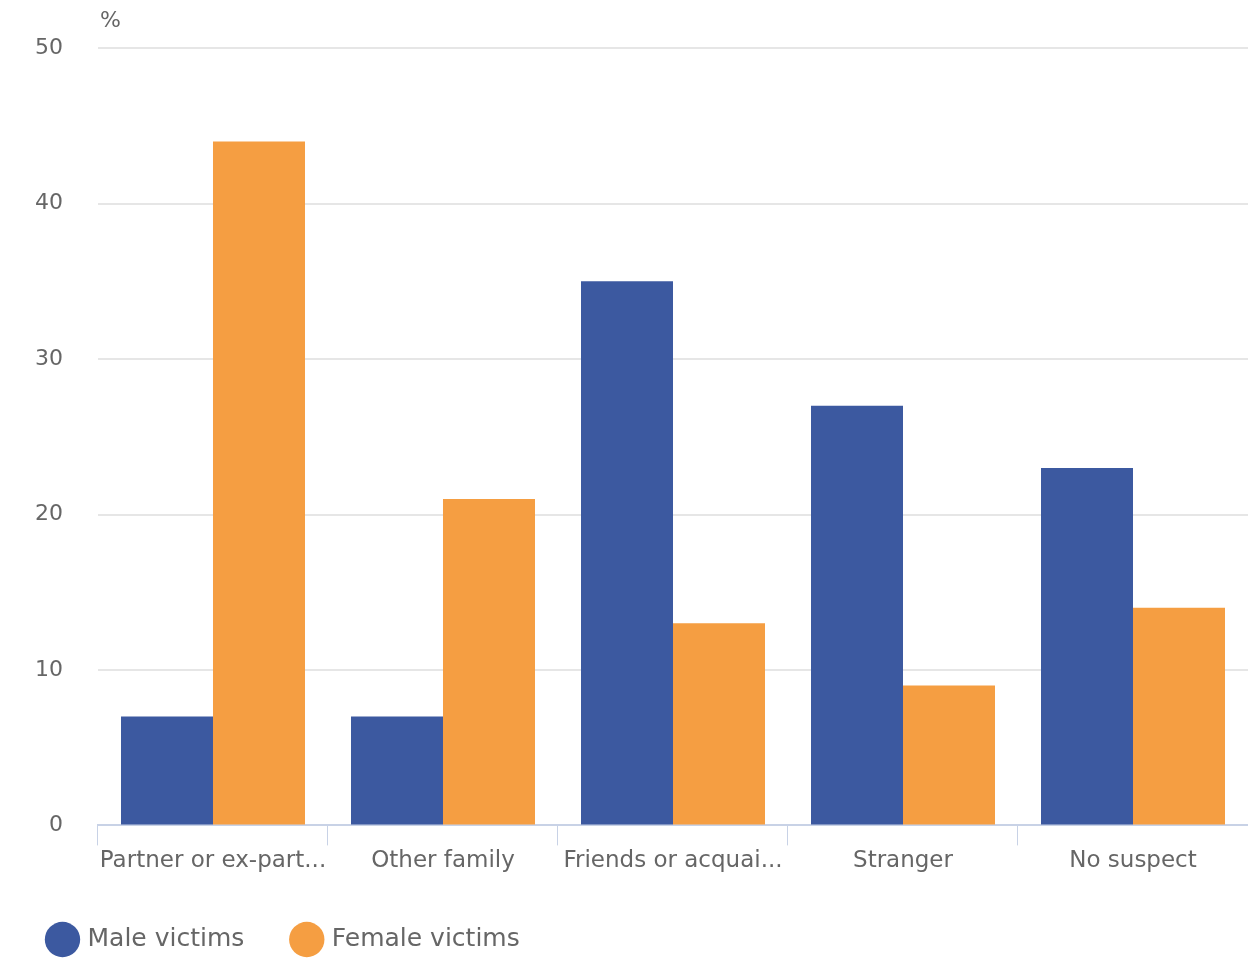  Describe the element at coordinates (425, 937) in the screenshot. I see `legend-label: Female victims` at that location.